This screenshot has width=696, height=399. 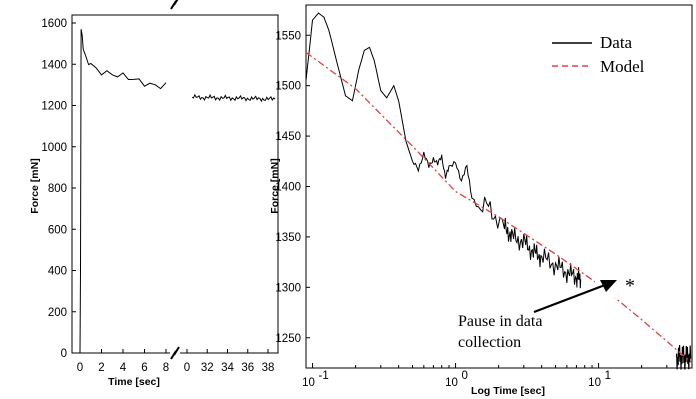 I want to click on legend: Data Model, so click(x=598, y=54).